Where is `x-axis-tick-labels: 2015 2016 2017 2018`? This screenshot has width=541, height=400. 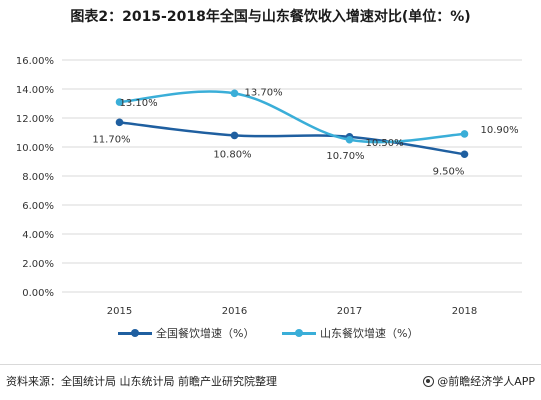
x-axis-tick-labels: 2015 2016 2017 2018 is located at coordinates (292, 311).